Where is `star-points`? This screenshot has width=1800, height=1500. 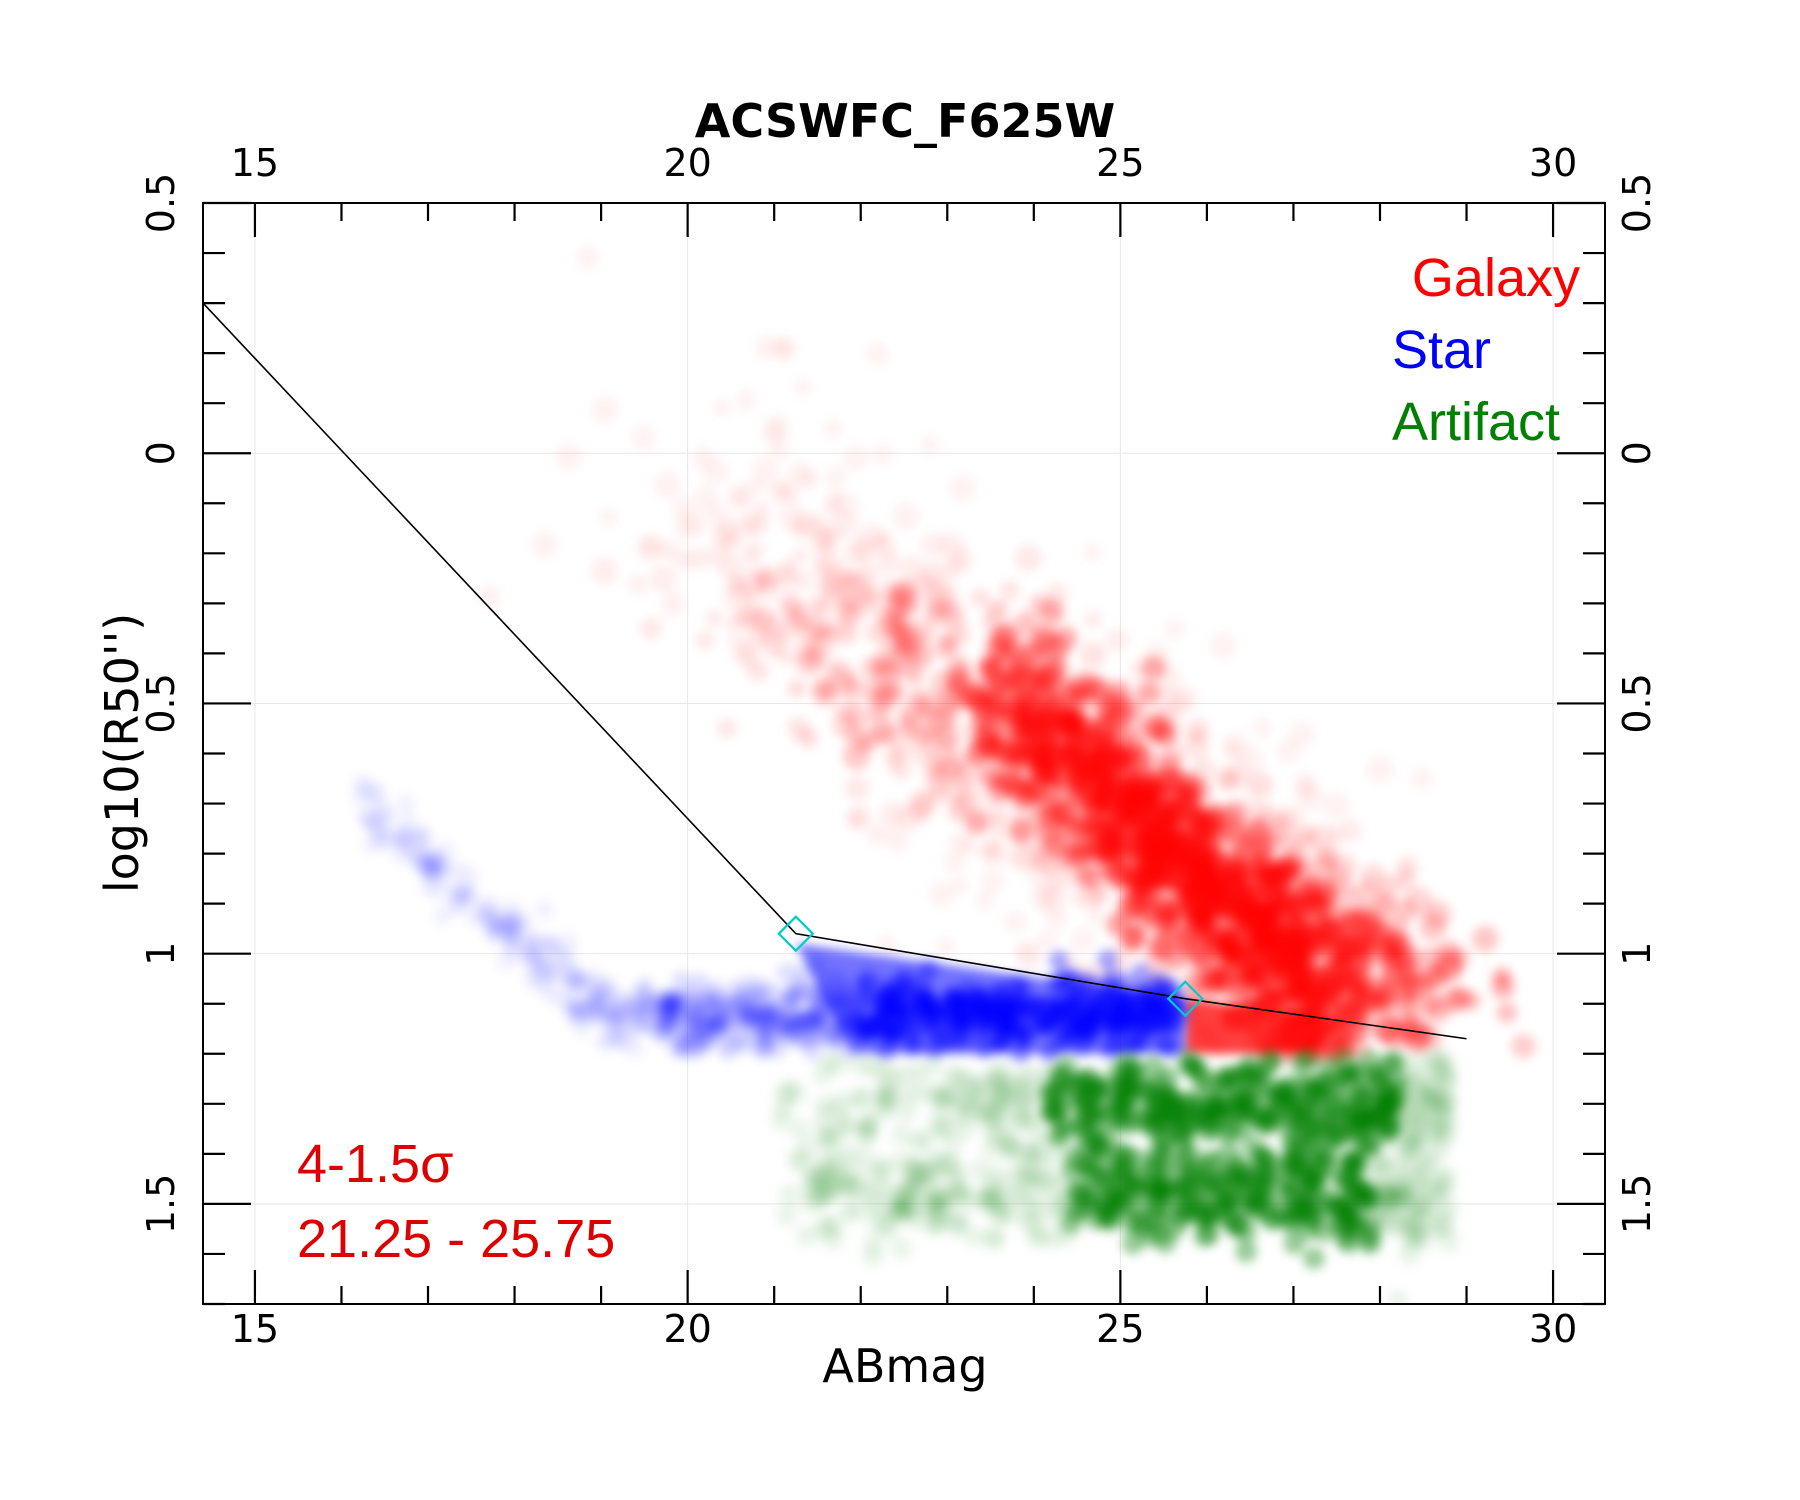 star-points is located at coordinates (771, 919).